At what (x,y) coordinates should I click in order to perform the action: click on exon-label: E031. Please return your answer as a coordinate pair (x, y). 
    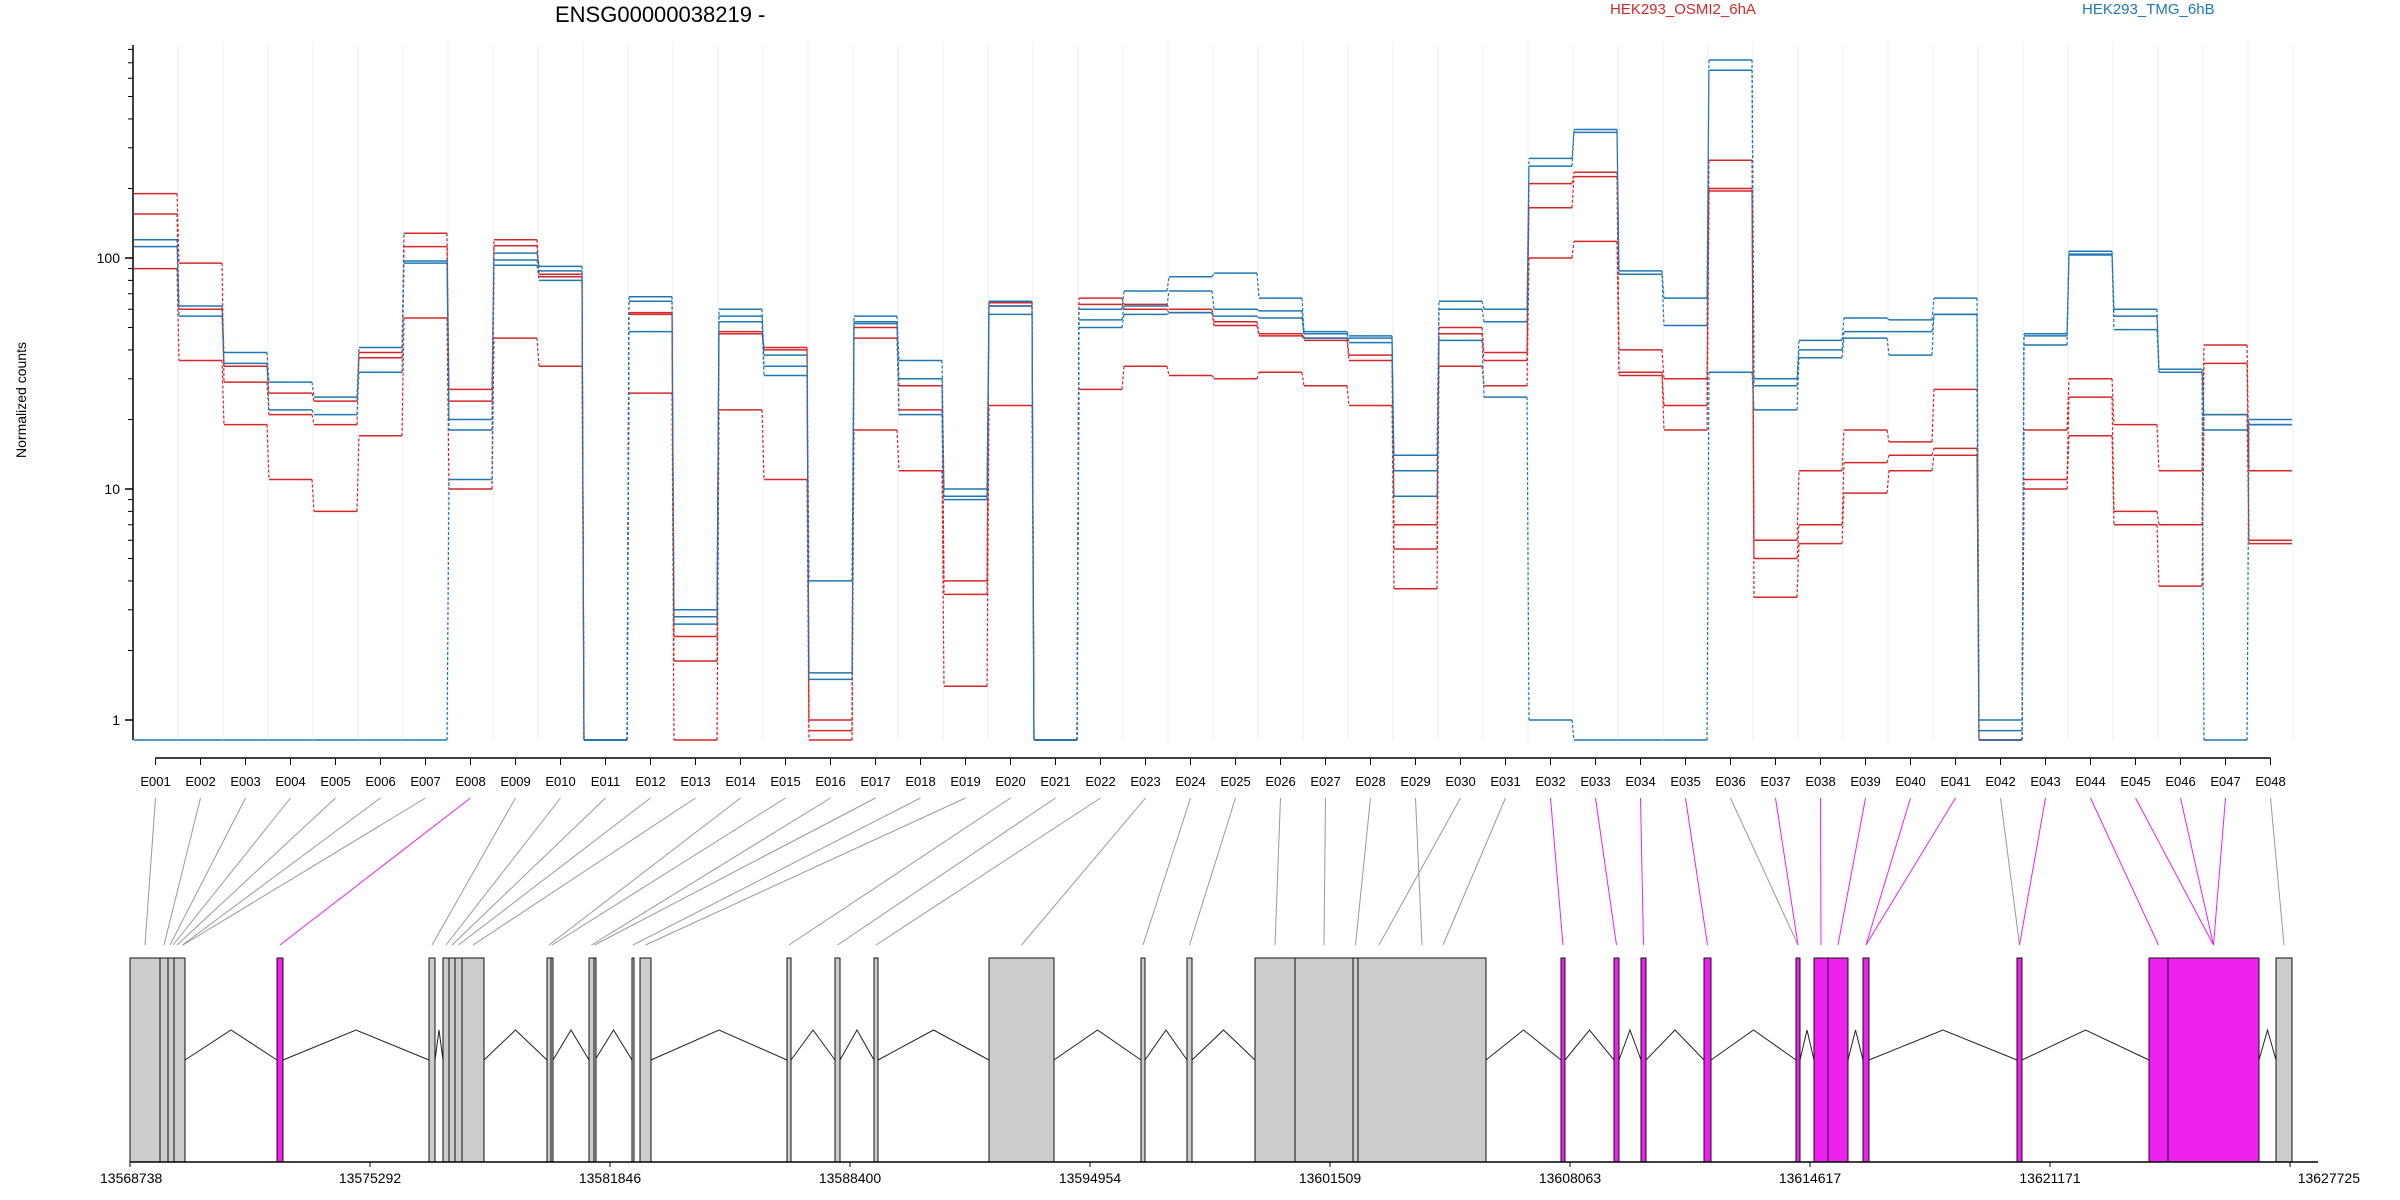
    Looking at the image, I should click on (1505, 781).